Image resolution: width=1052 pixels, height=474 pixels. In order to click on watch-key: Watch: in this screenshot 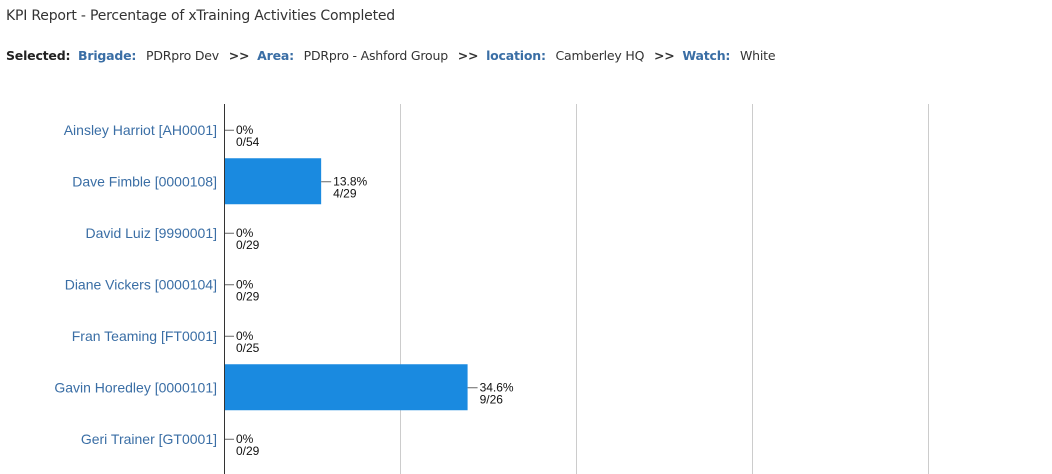, I will do `click(706, 55)`.